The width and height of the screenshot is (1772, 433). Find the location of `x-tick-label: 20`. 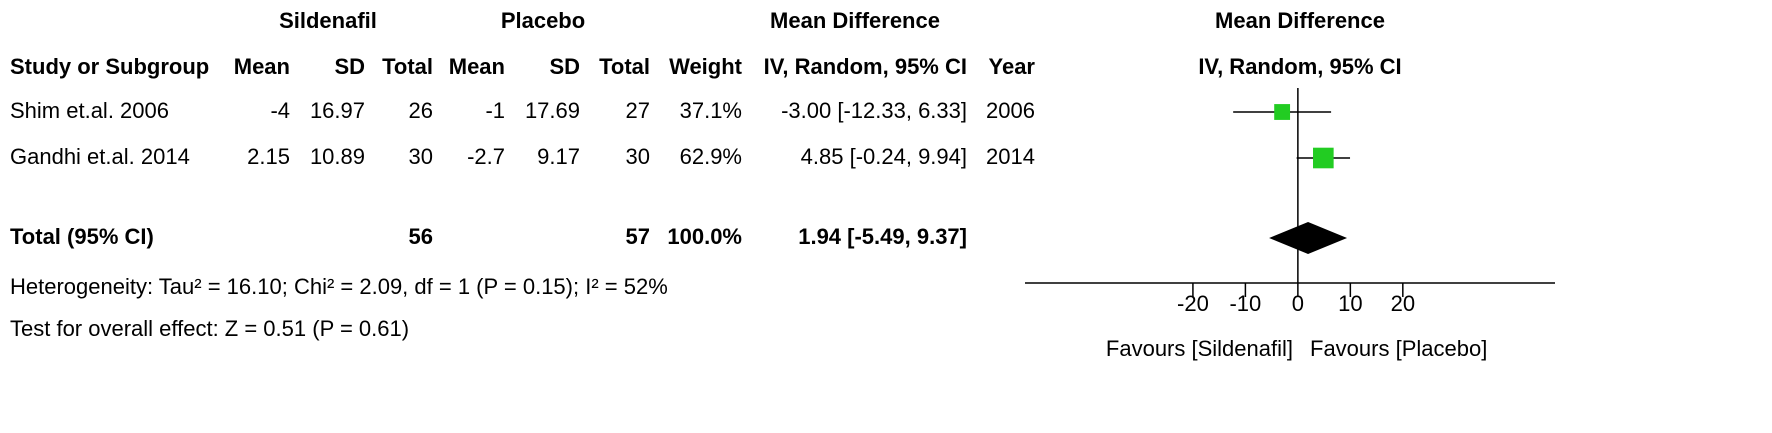

x-tick-label: 20 is located at coordinates (1403, 303).